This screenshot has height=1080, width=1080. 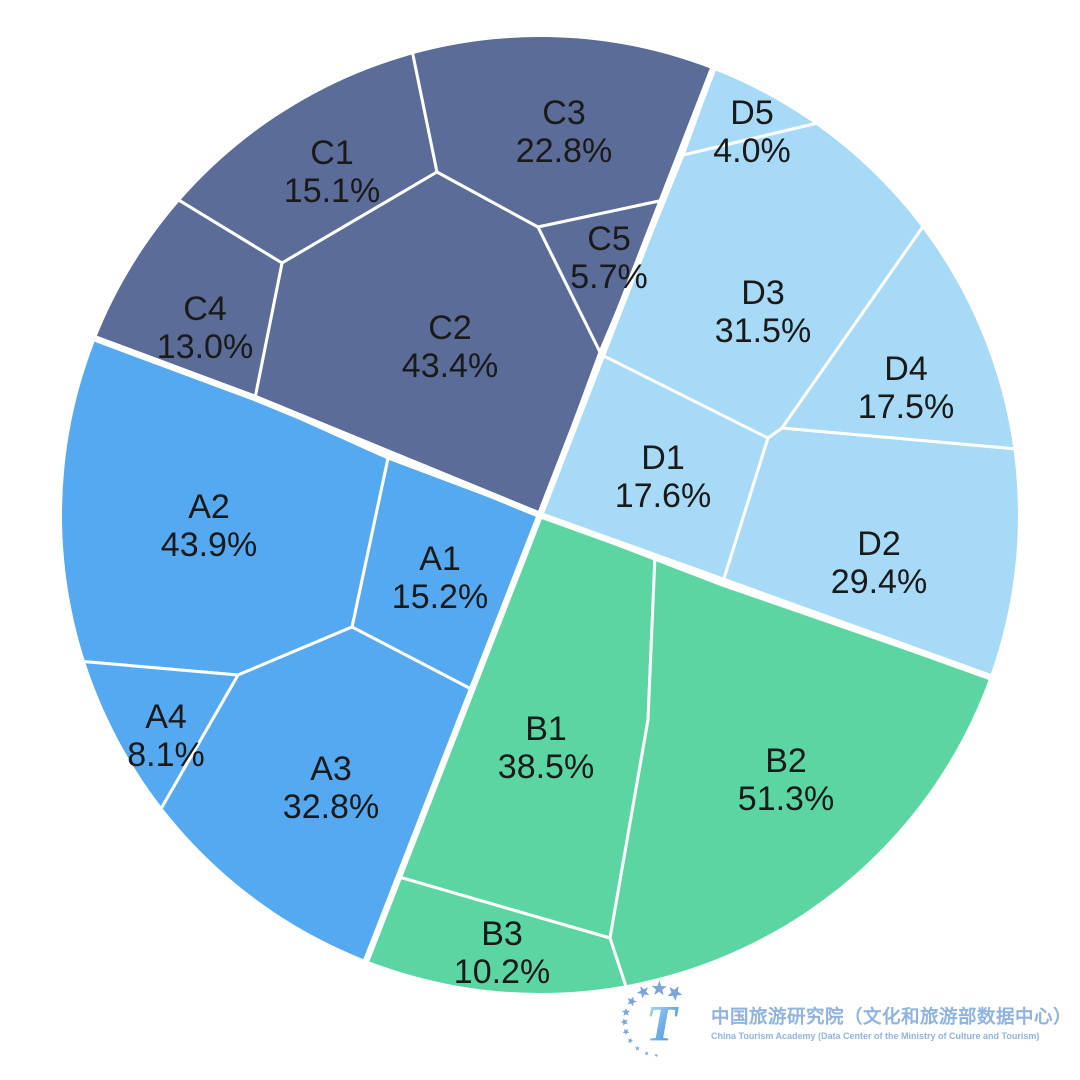 I want to click on cell-name: B2, so click(x=786, y=761).